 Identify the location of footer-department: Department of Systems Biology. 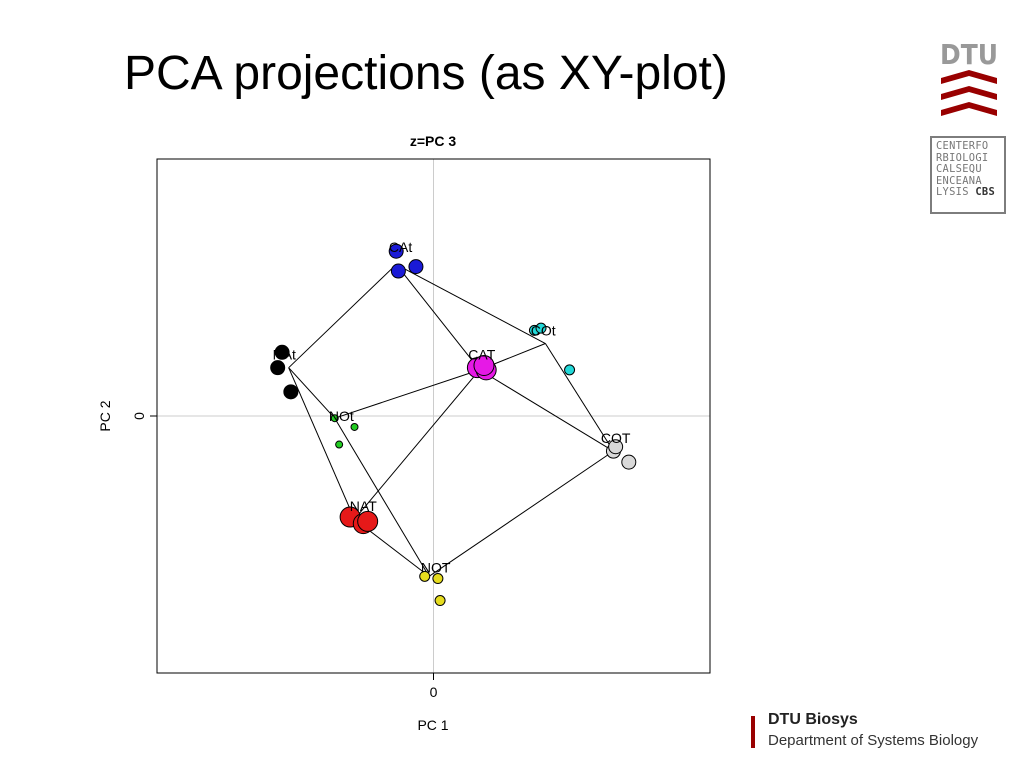
(873, 740).